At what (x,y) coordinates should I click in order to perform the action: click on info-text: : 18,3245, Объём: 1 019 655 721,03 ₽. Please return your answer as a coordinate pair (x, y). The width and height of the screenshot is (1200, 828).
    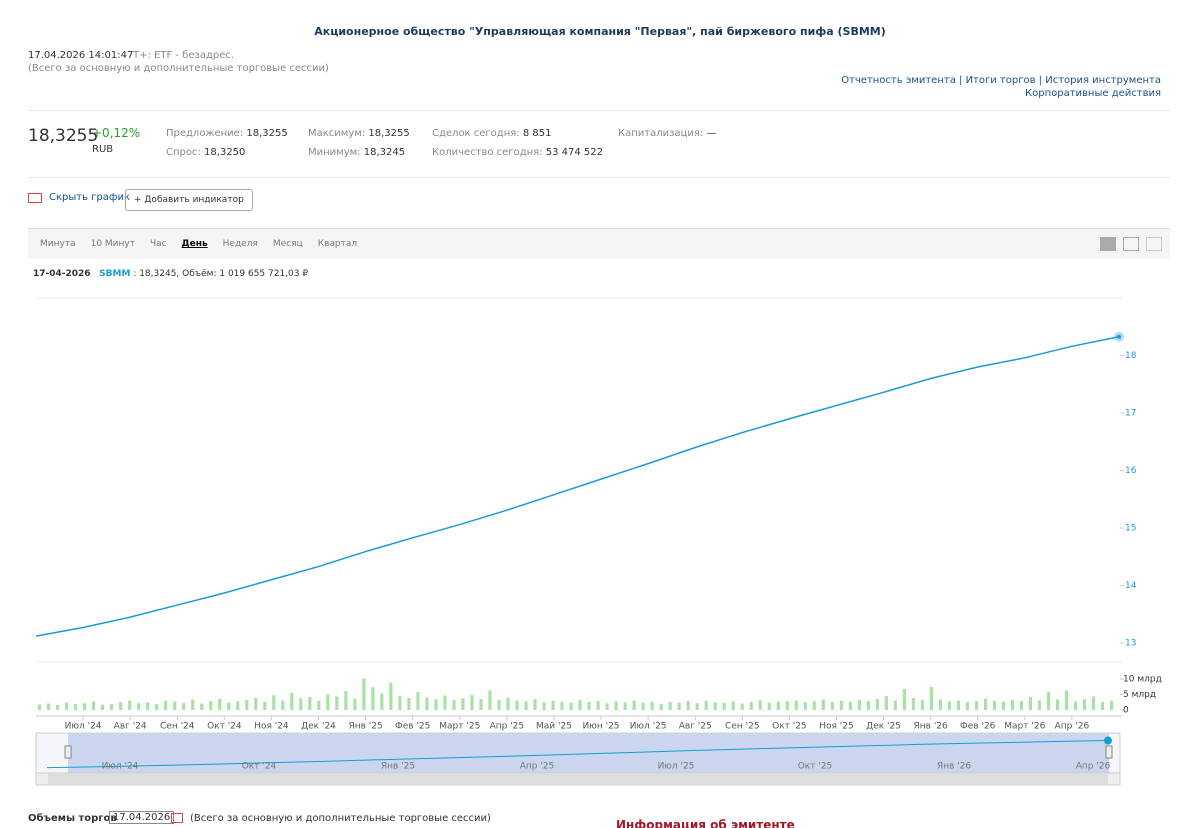
    Looking at the image, I should click on (221, 274).